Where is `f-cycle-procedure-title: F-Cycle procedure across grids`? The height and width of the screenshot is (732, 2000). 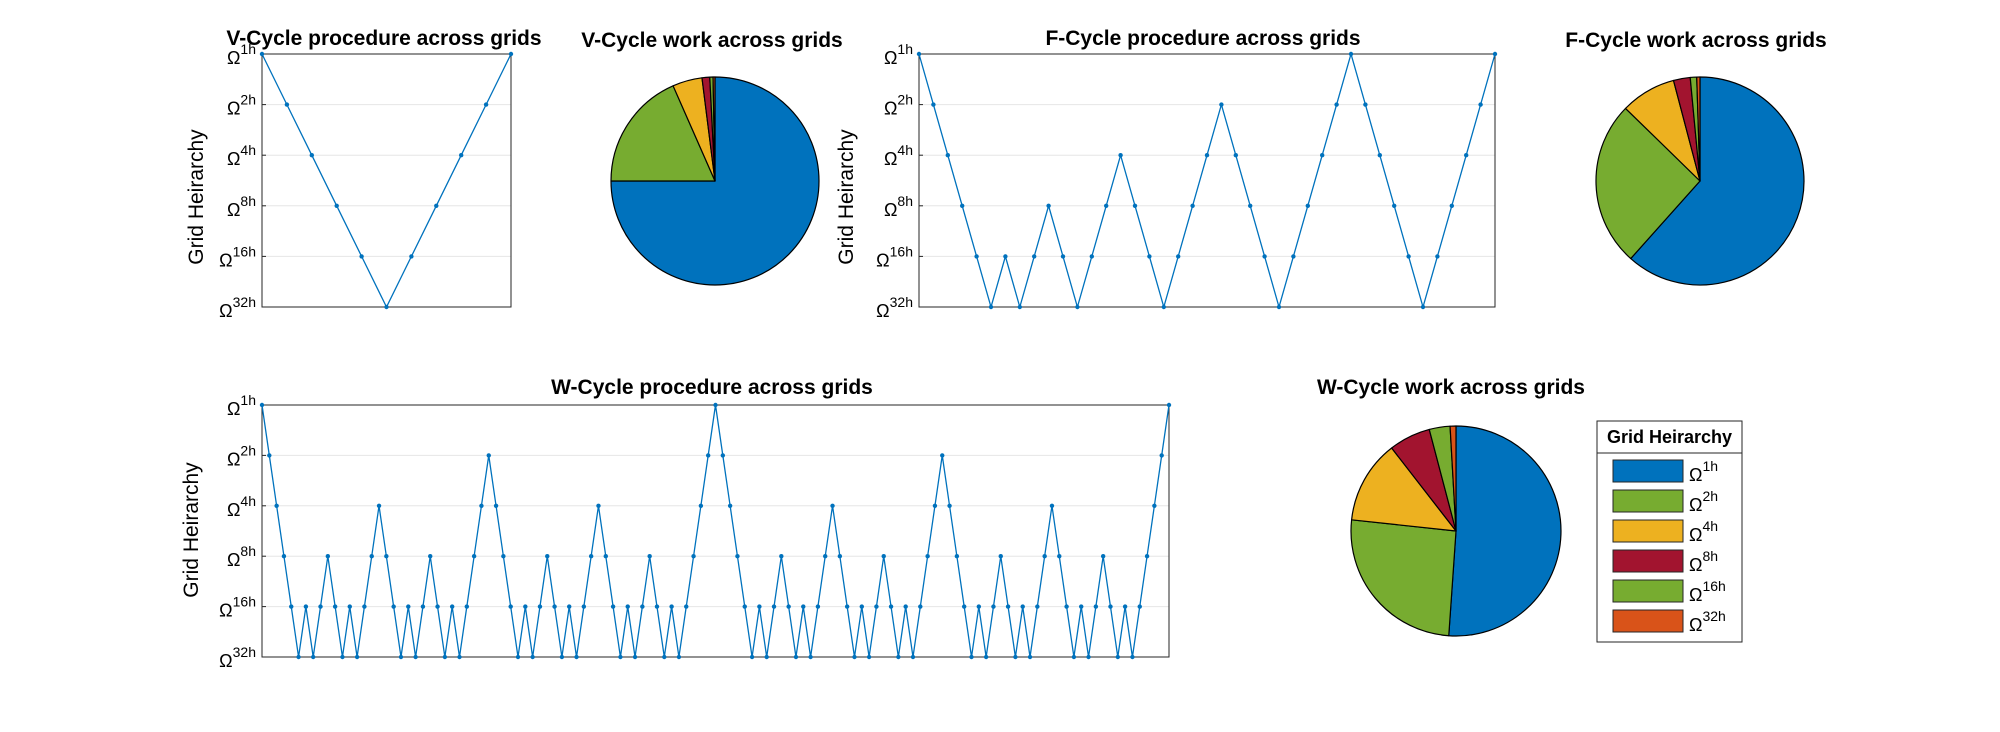 f-cycle-procedure-title: F-Cycle procedure across grids is located at coordinates (1202, 38).